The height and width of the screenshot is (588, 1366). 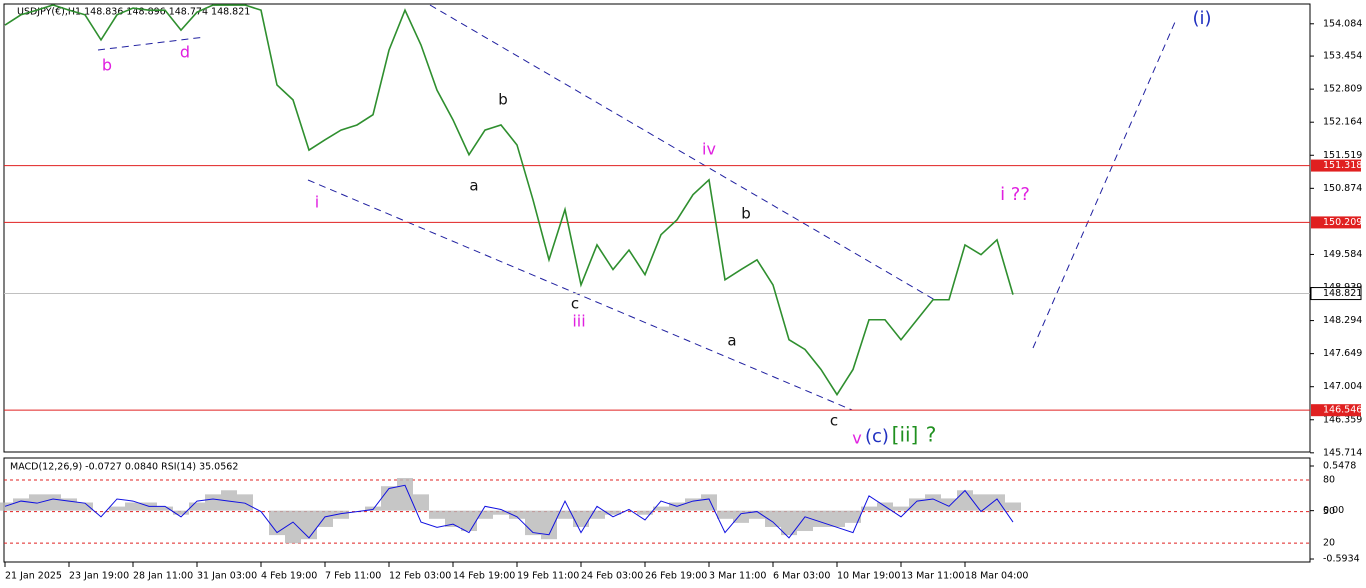 What do you see at coordinates (1201, 18) in the screenshot?
I see `wave-label: (i)` at bounding box center [1201, 18].